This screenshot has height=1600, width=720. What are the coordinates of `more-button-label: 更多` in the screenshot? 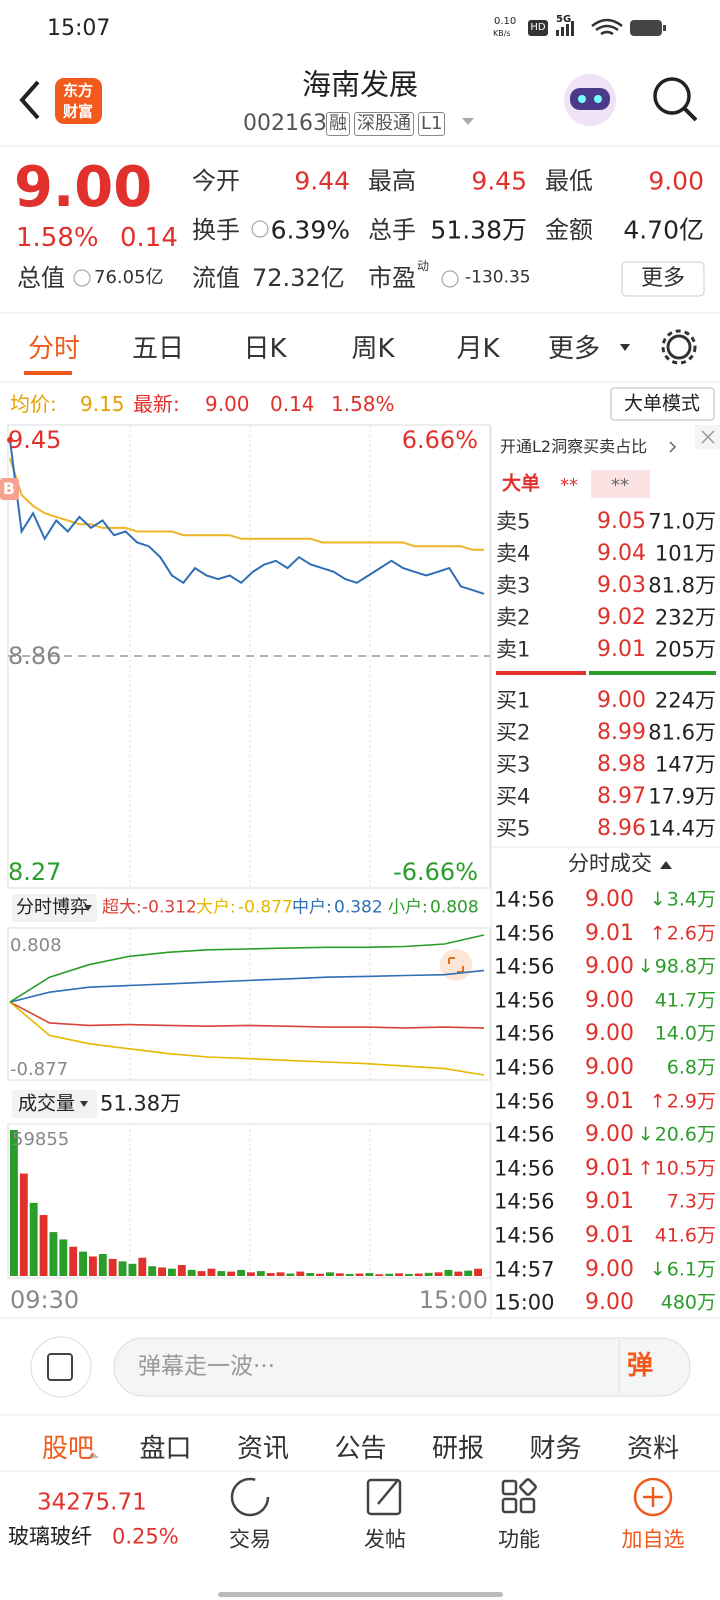 It's located at (663, 278).